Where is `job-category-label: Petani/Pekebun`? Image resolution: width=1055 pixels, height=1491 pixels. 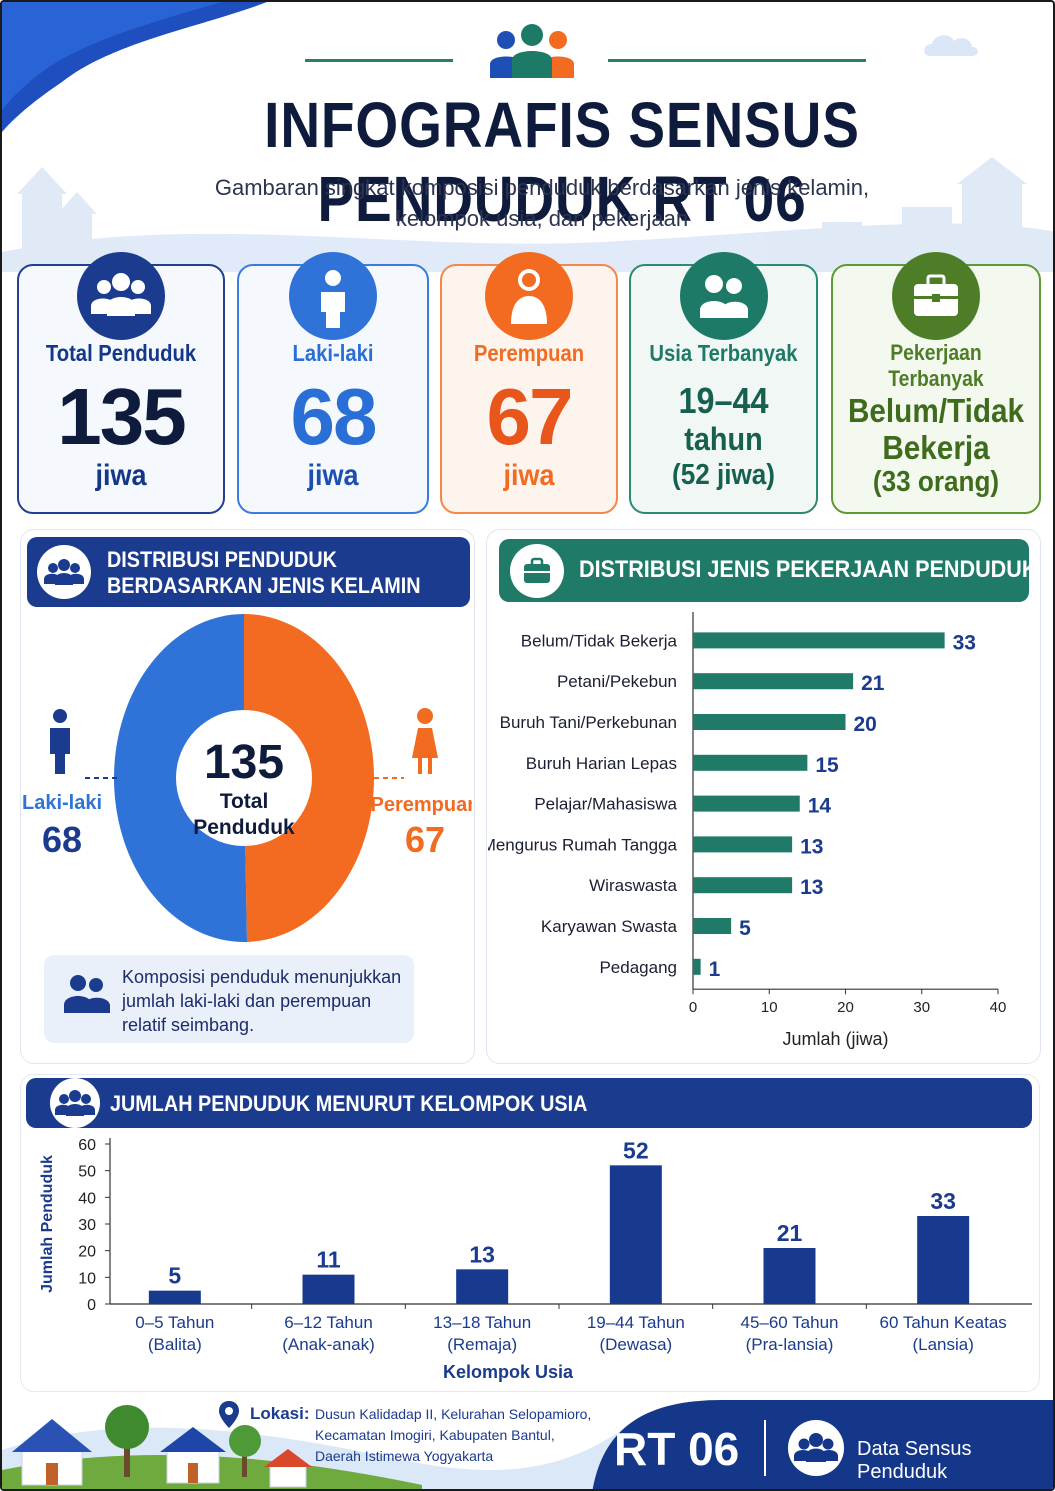
job-category-label: Petani/Pekebun is located at coordinates (617, 681).